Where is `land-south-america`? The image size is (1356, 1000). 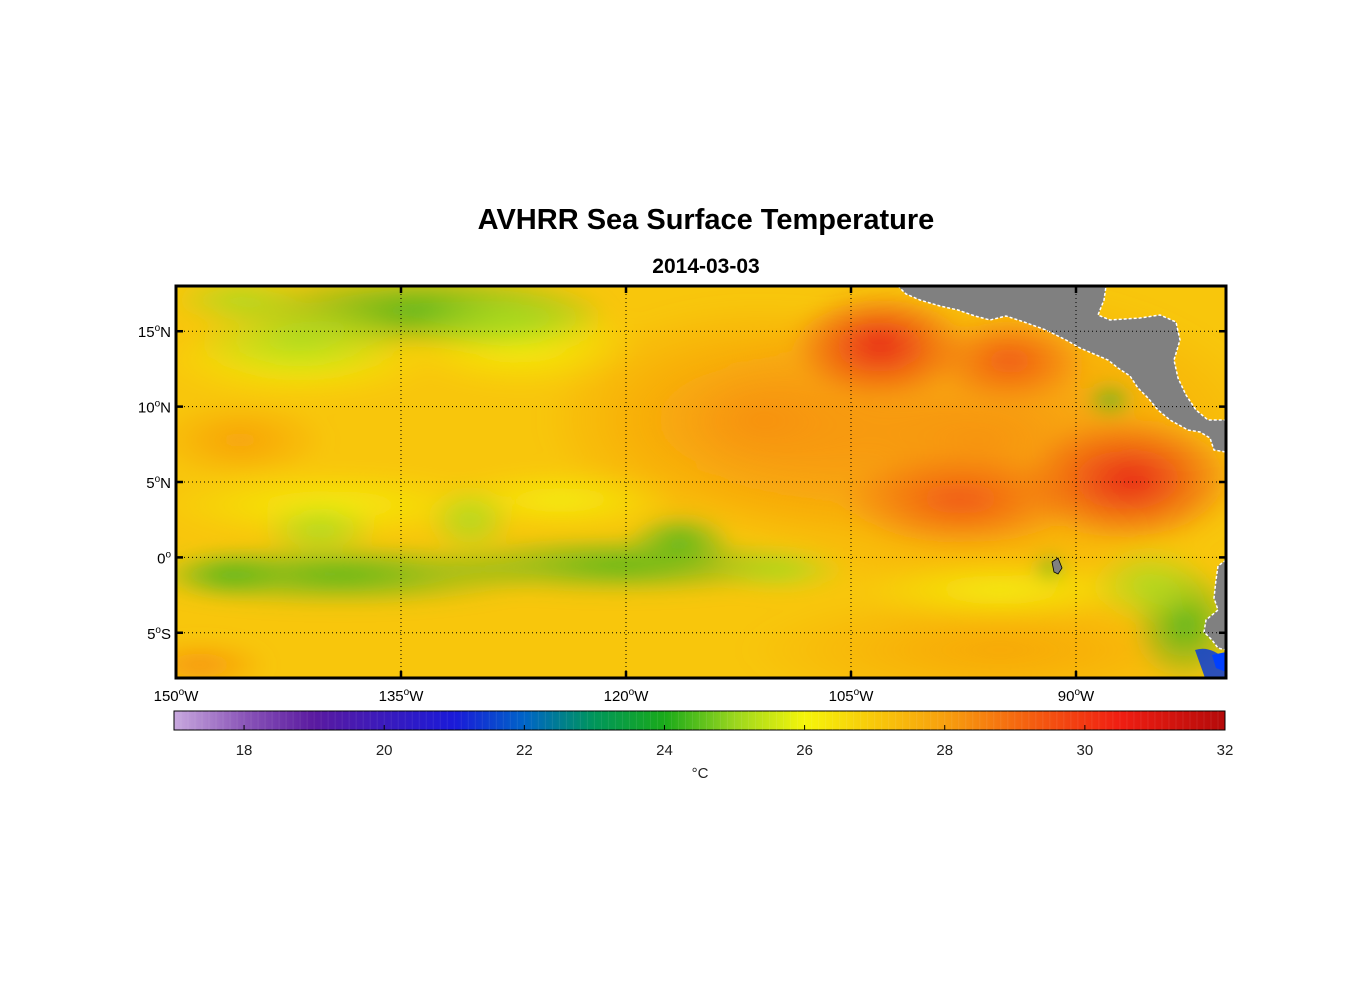 land-south-america is located at coordinates (1214, 605).